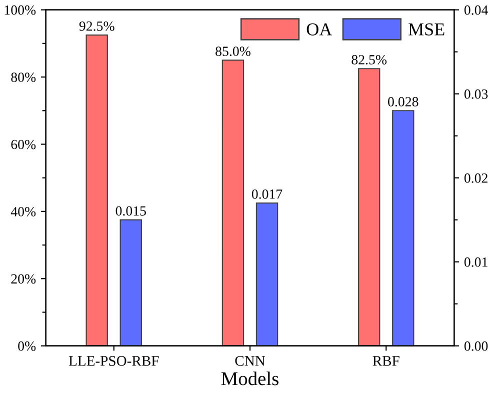  I want to click on y-tick-label: 20%, so click(23, 279).